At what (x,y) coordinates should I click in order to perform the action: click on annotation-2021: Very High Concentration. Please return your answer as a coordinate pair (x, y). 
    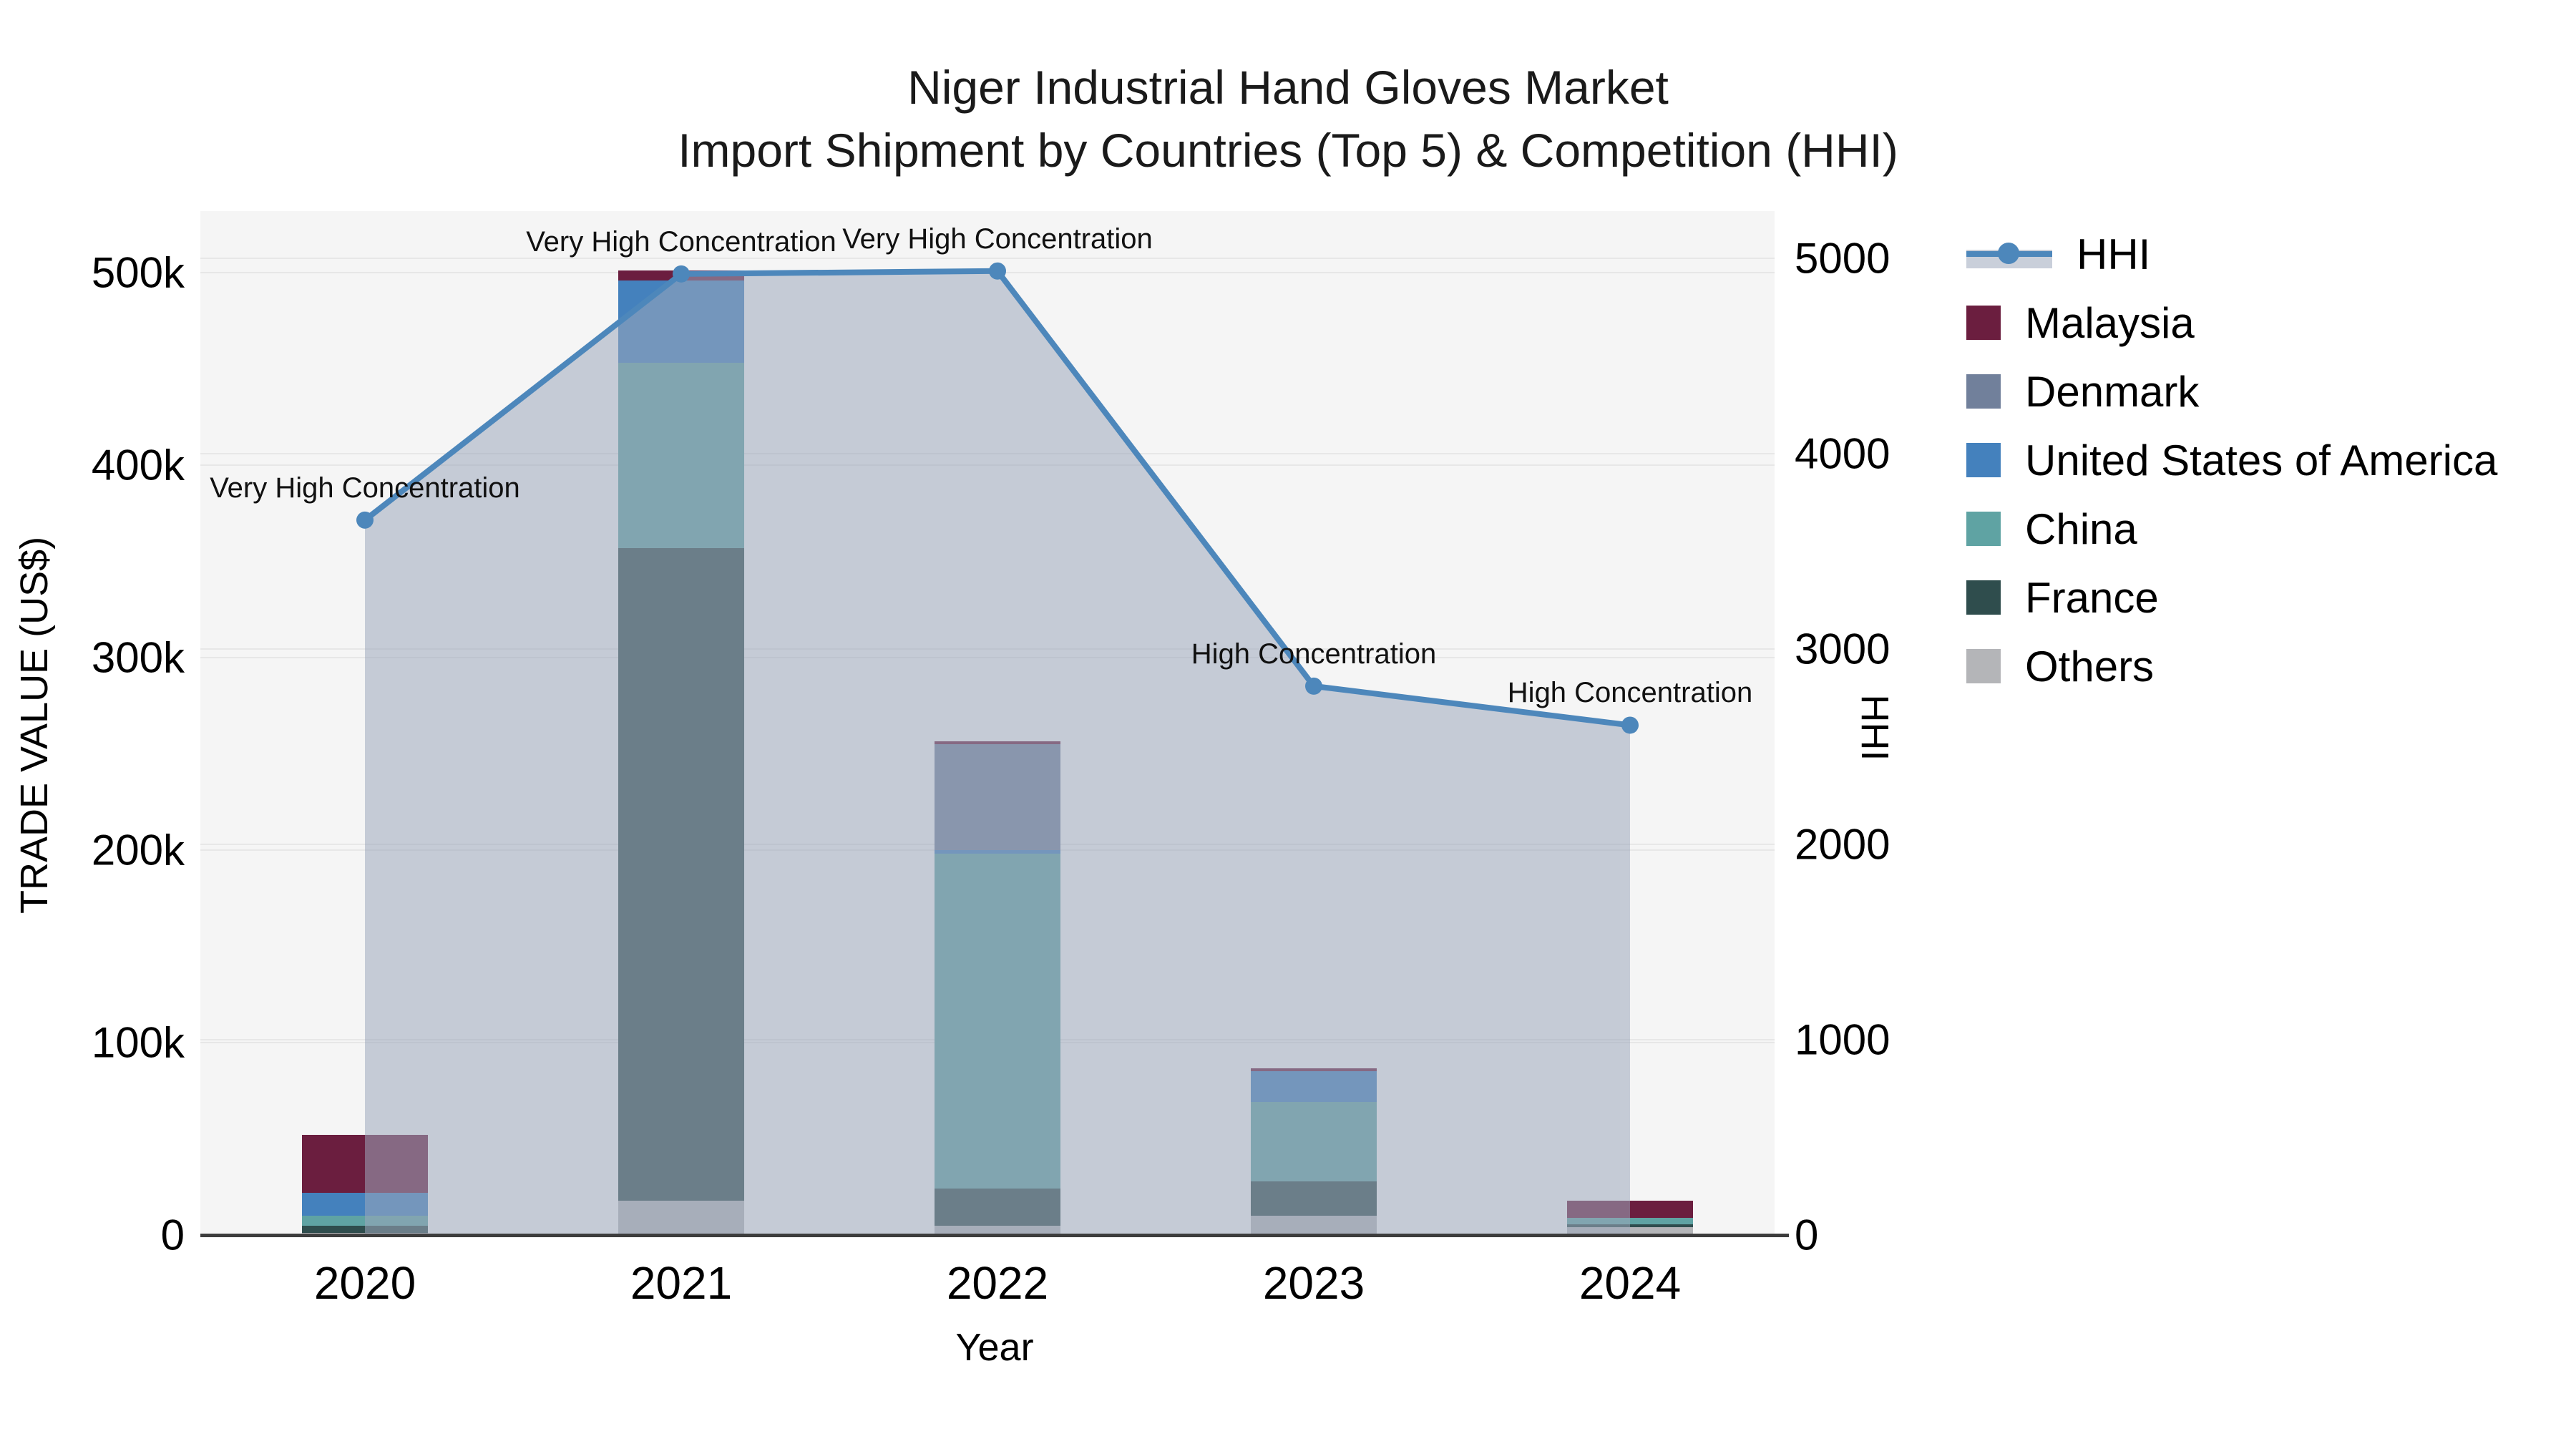
    Looking at the image, I should click on (681, 241).